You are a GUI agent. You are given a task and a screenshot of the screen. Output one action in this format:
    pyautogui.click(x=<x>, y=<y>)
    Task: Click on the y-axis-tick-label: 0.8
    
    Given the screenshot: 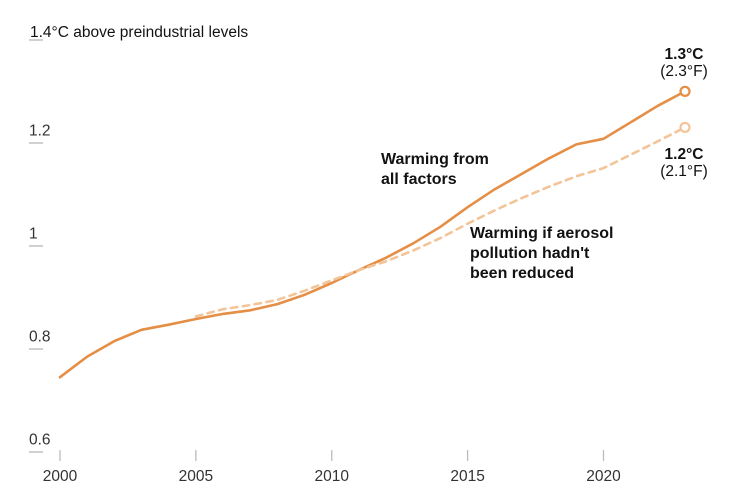 What is the action you would take?
    pyautogui.click(x=40, y=337)
    